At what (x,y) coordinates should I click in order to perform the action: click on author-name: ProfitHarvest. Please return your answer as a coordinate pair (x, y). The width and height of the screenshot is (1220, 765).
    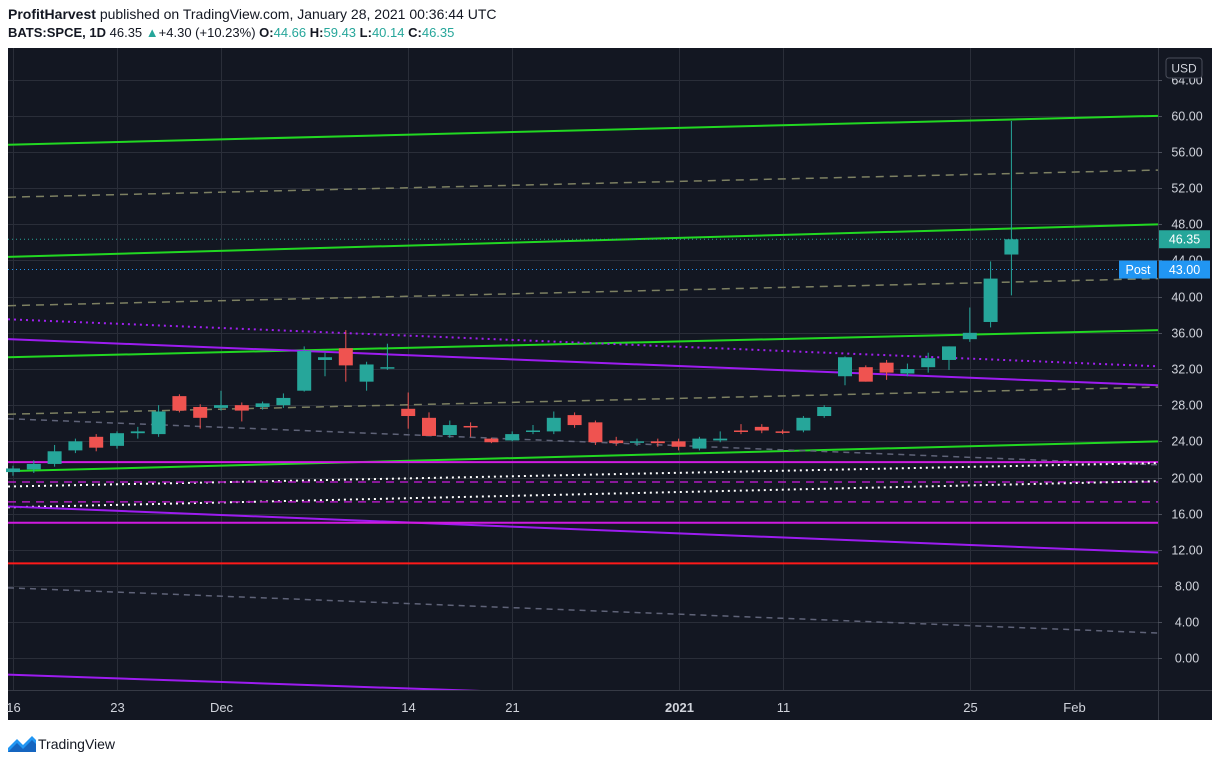
    Looking at the image, I should click on (52, 14).